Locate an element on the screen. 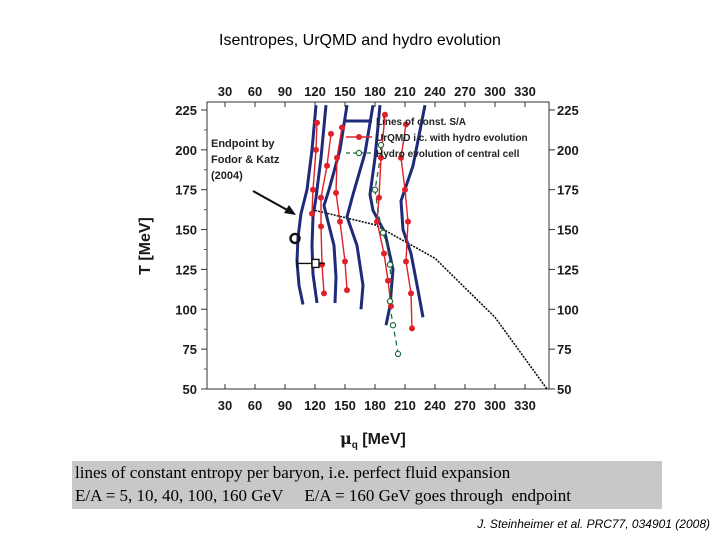 The width and height of the screenshot is (720, 540). x-tick-label-bottom: 60 is located at coordinates (255, 405).